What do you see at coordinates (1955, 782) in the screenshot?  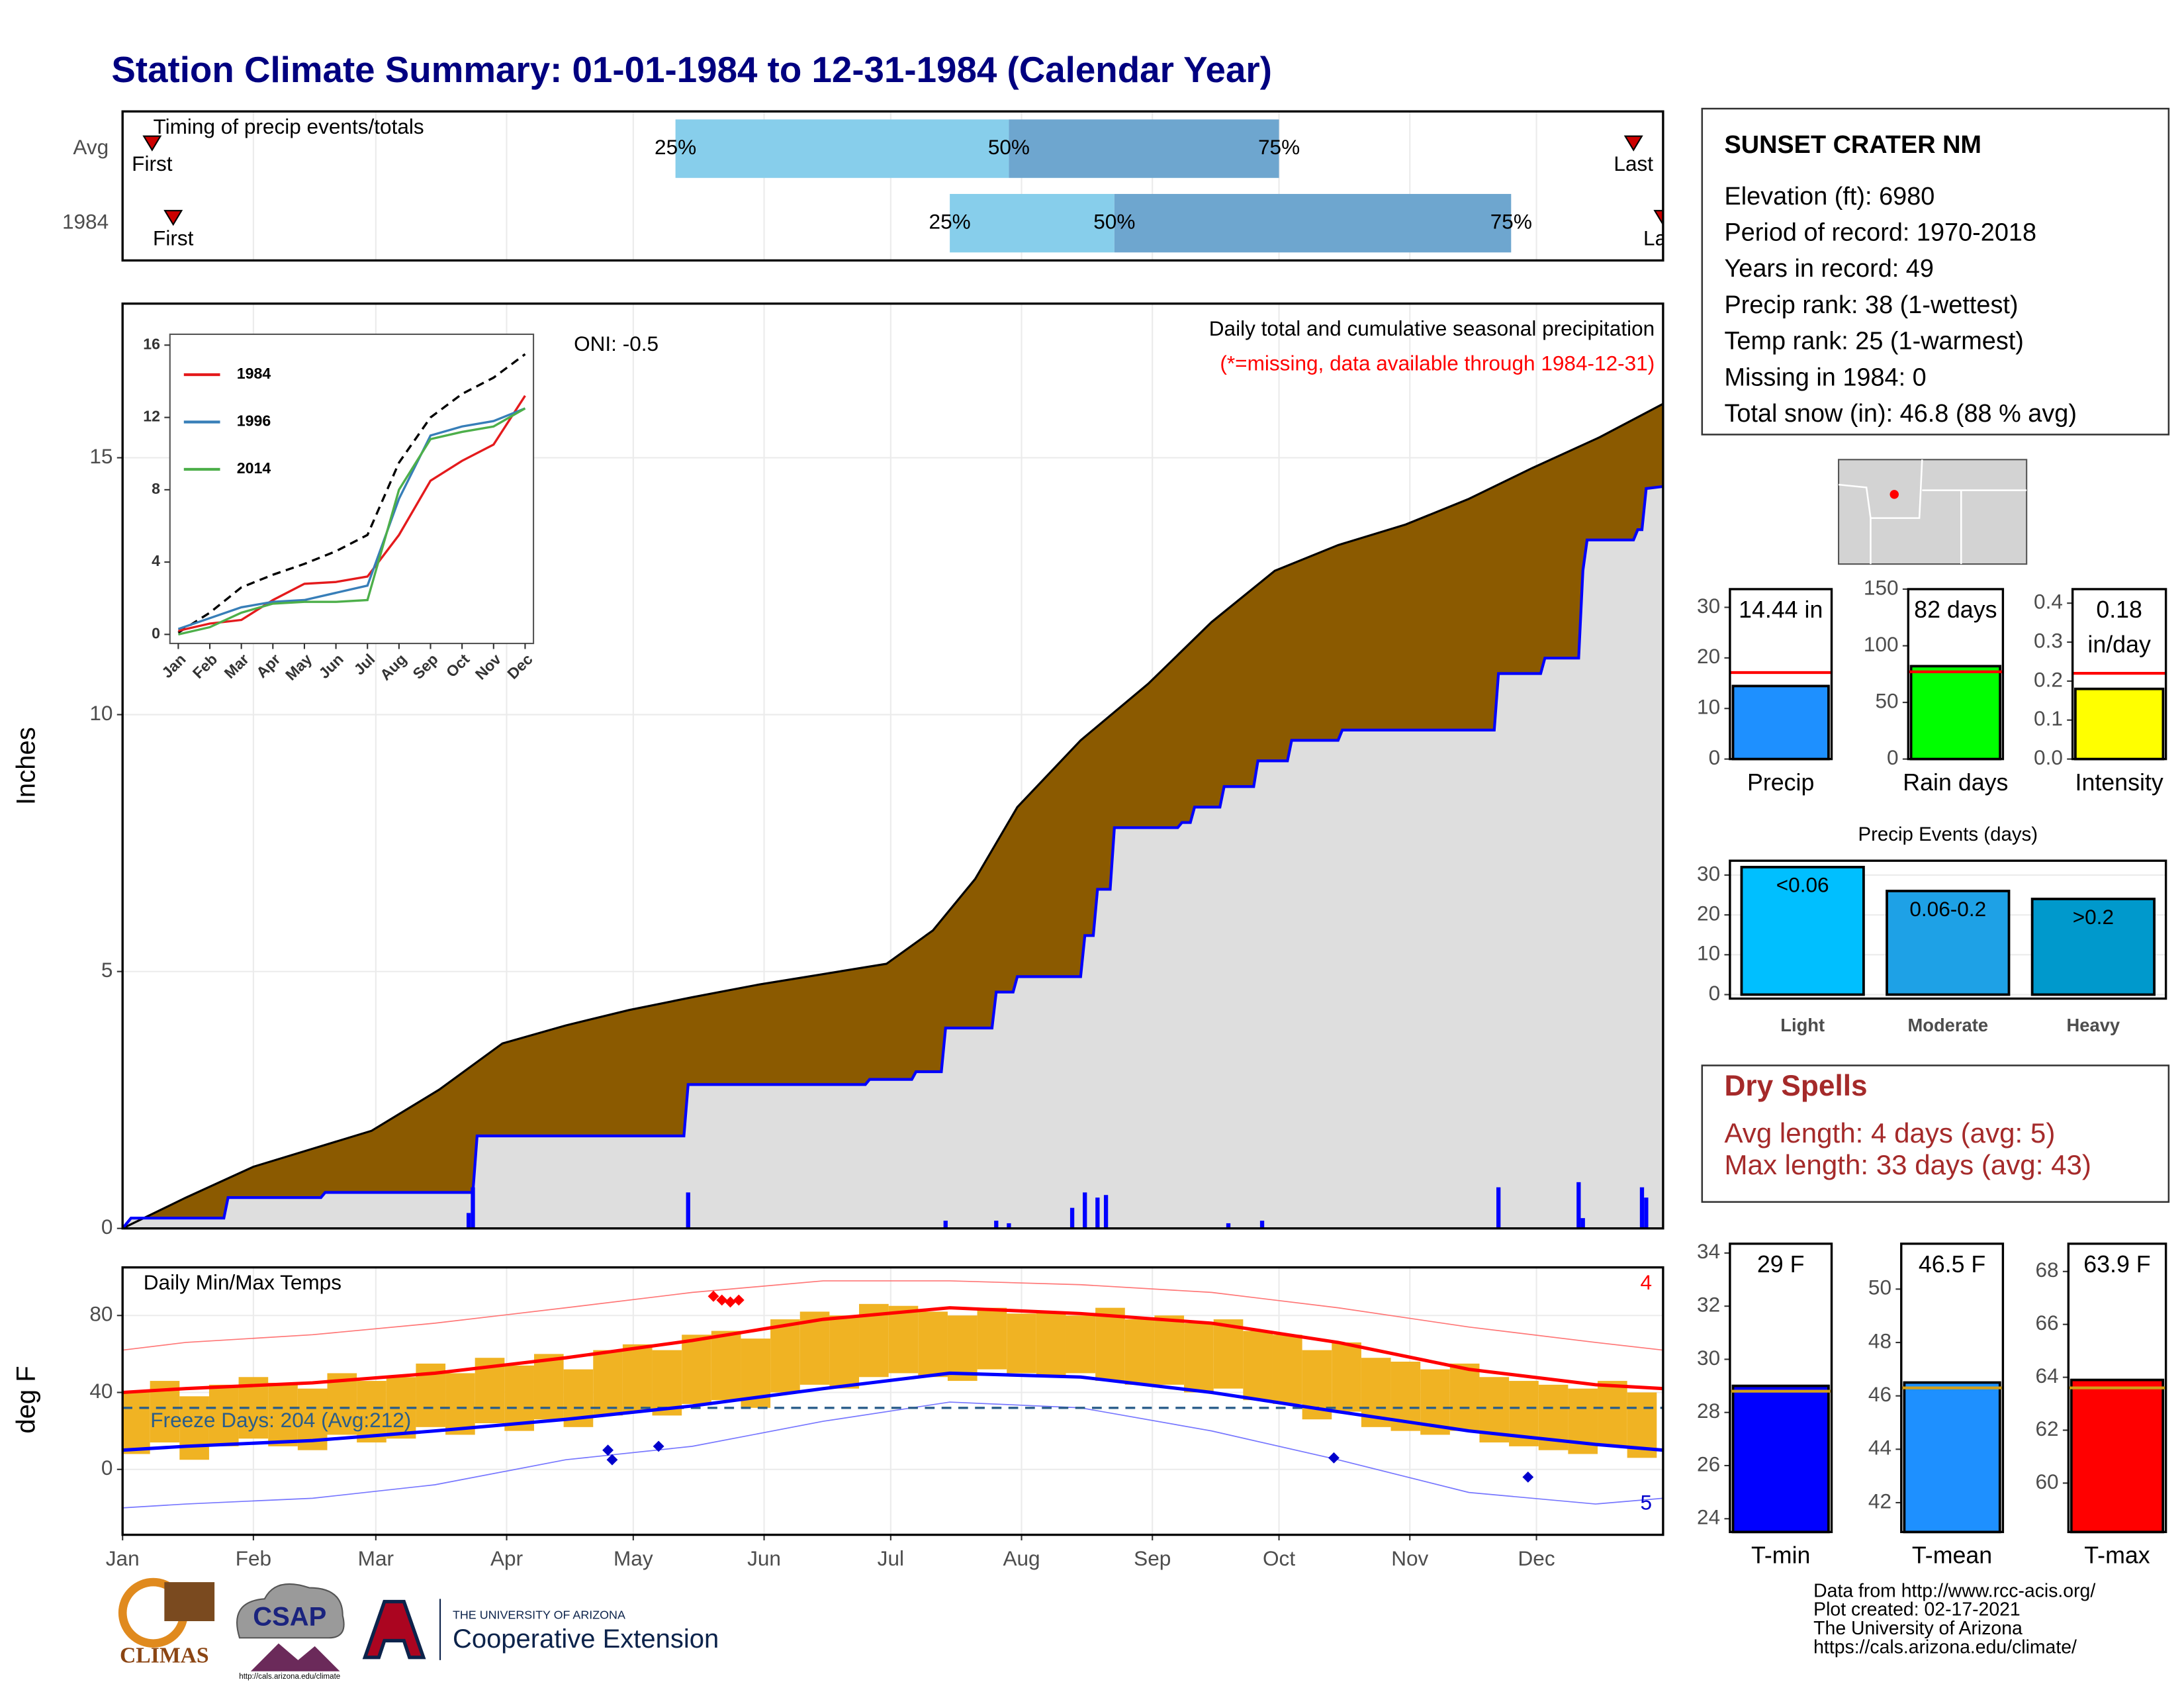 I see `category-label: Rain days` at bounding box center [1955, 782].